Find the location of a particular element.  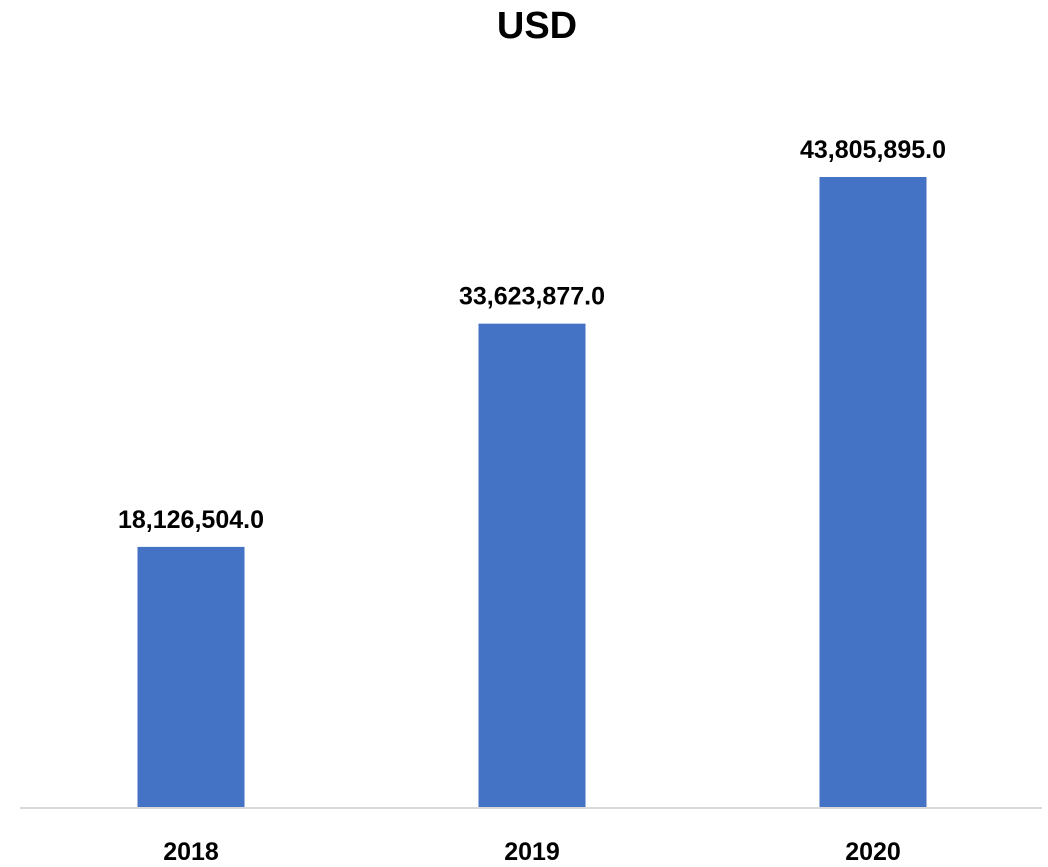

x-tick-label-2020: 2020 is located at coordinates (873, 852).